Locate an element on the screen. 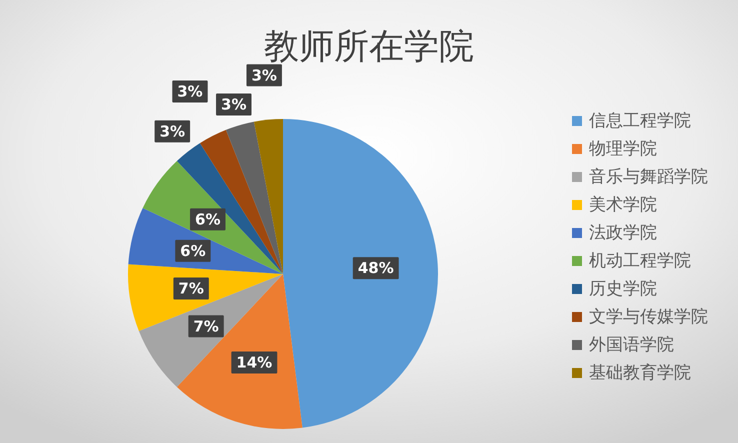 This screenshot has width=738, height=443. chart-title: 教师所在学院 is located at coordinates (369, 47).